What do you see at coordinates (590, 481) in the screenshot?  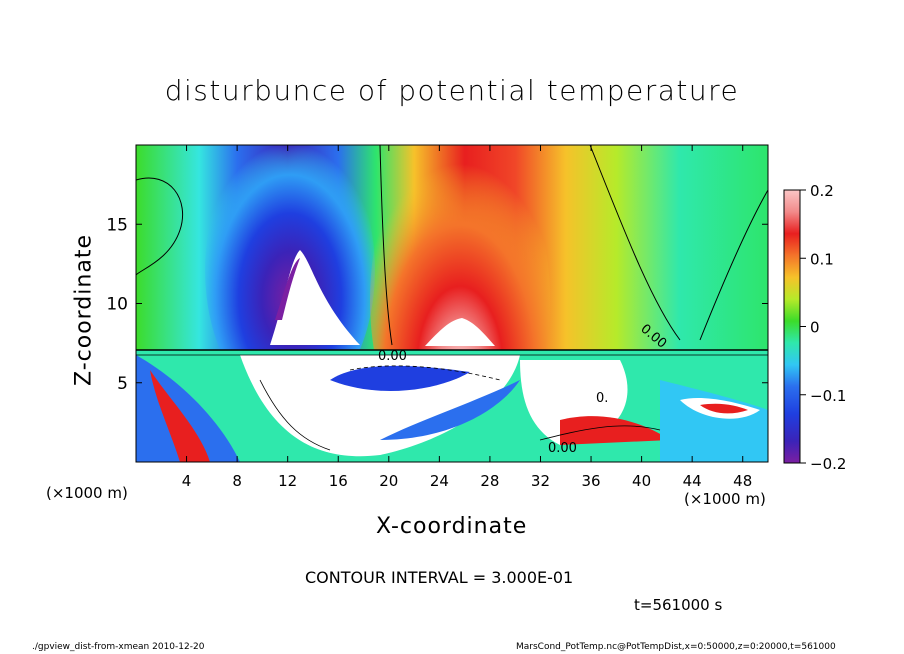 I see `x-tick-label: 36` at bounding box center [590, 481].